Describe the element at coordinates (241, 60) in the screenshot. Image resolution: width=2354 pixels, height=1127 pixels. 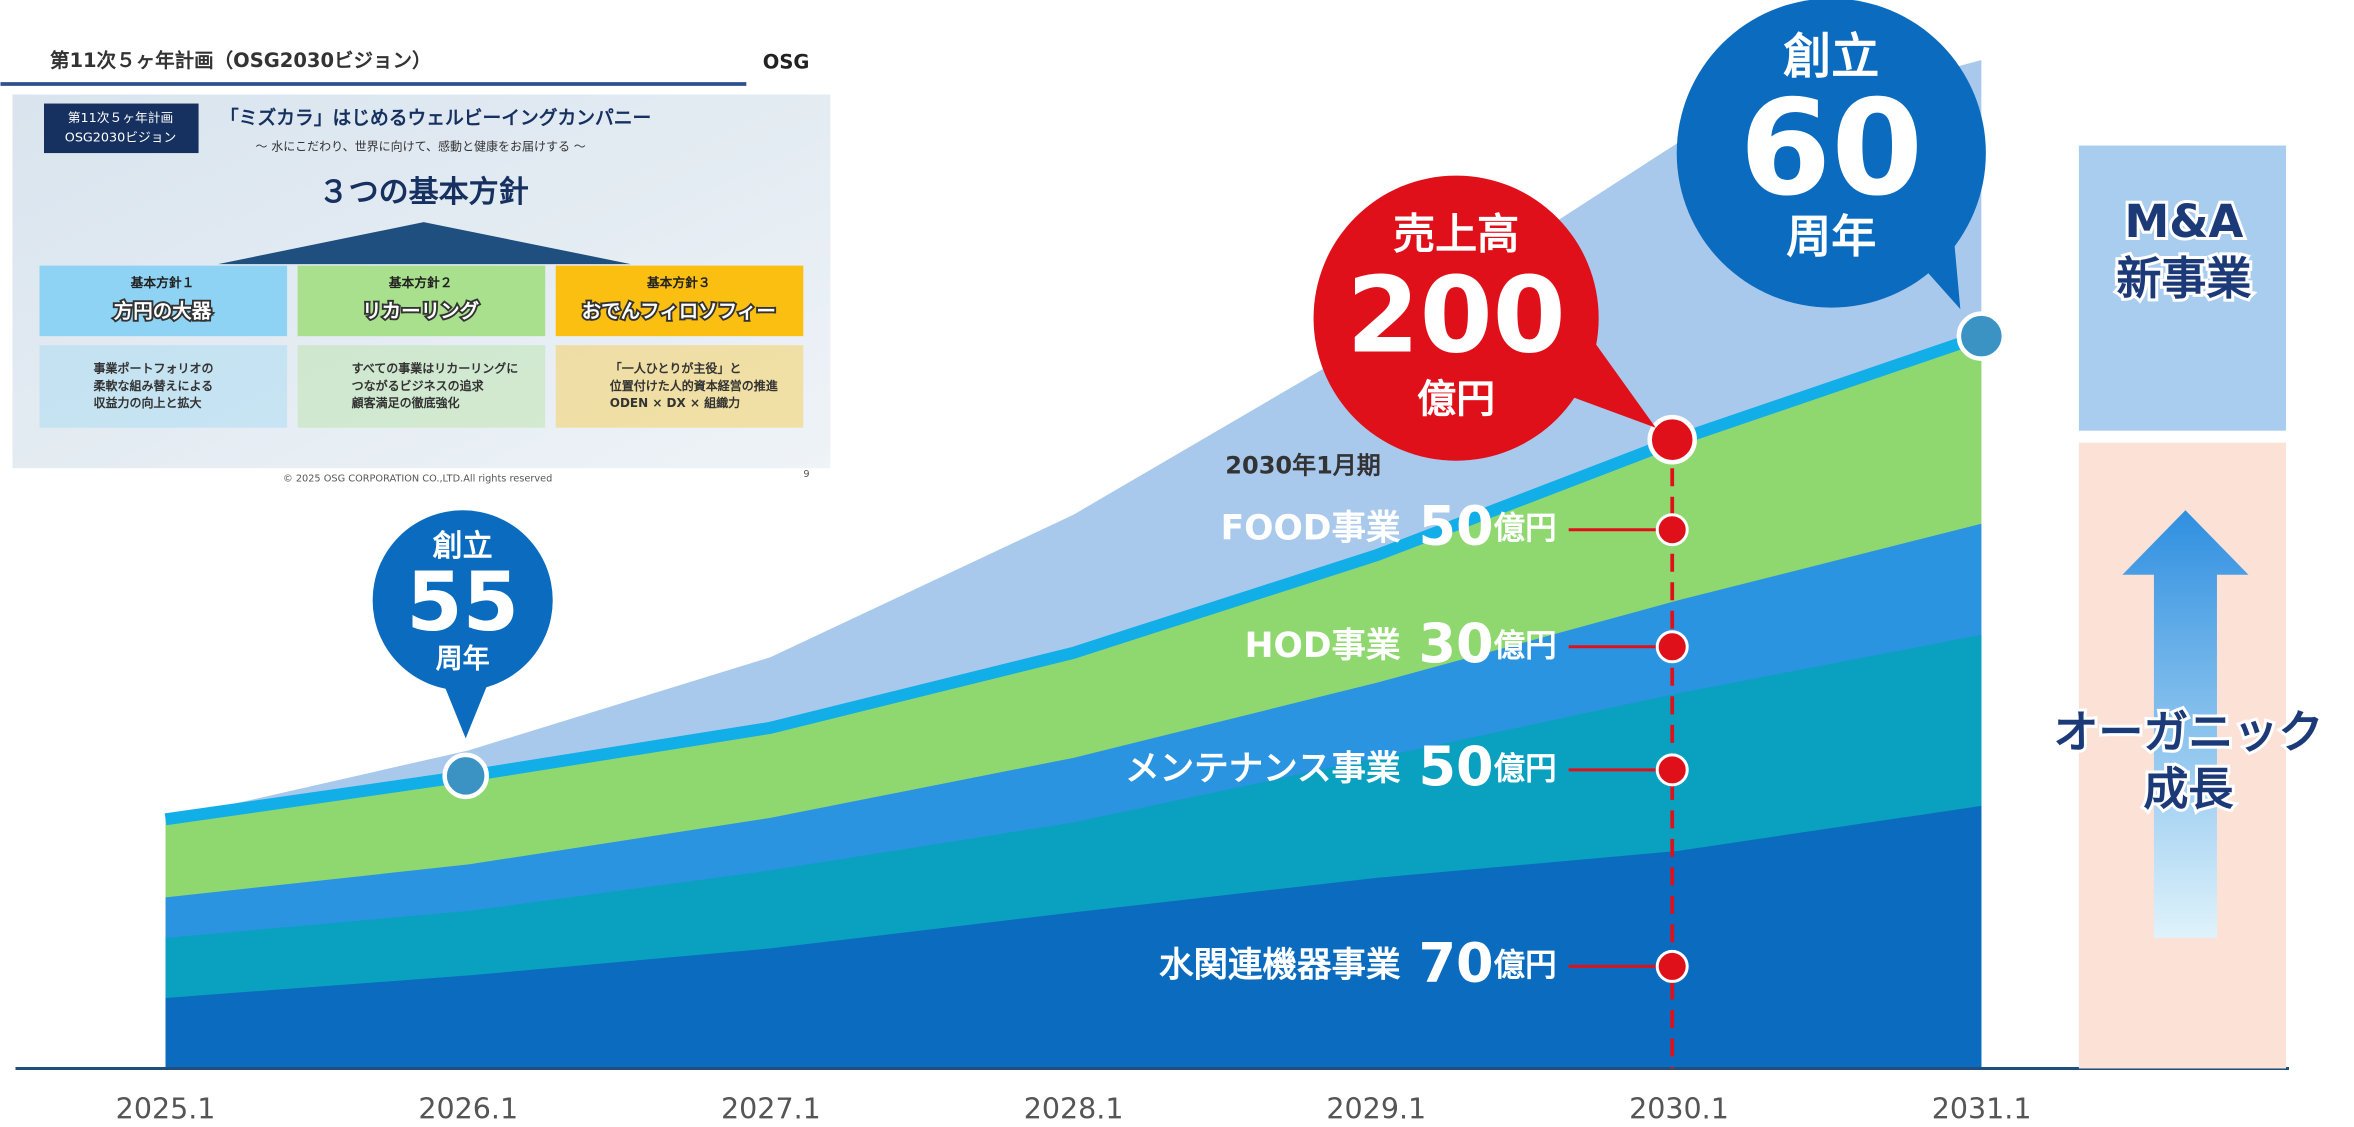
I see `inset-header: 第11次５ヶ年計画（OSG2030ビジョン）` at that location.